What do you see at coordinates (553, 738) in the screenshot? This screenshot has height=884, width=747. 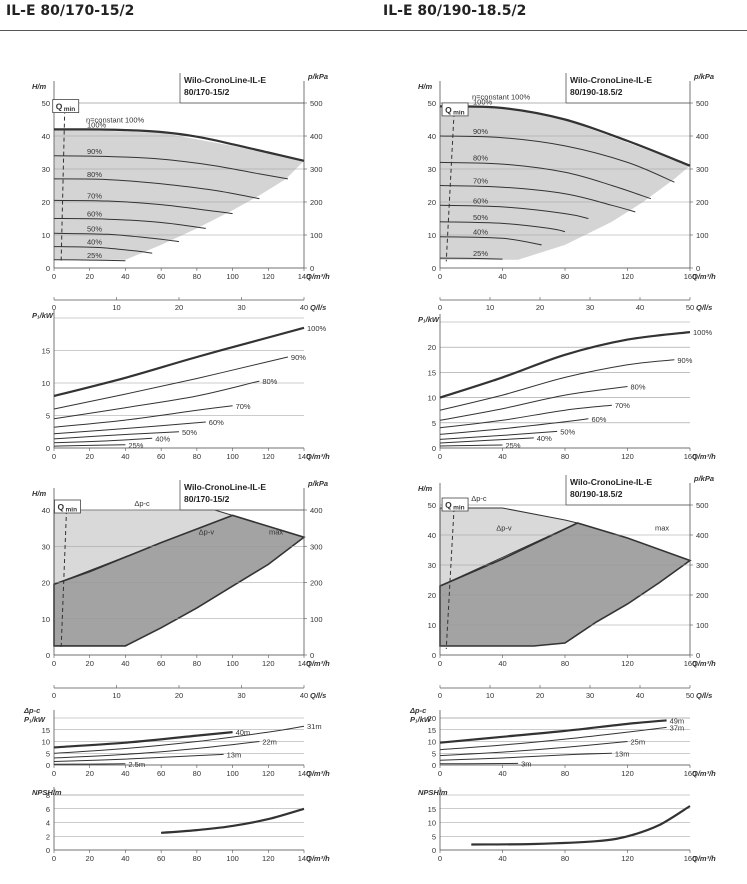 I see `curve-37m` at bounding box center [553, 738].